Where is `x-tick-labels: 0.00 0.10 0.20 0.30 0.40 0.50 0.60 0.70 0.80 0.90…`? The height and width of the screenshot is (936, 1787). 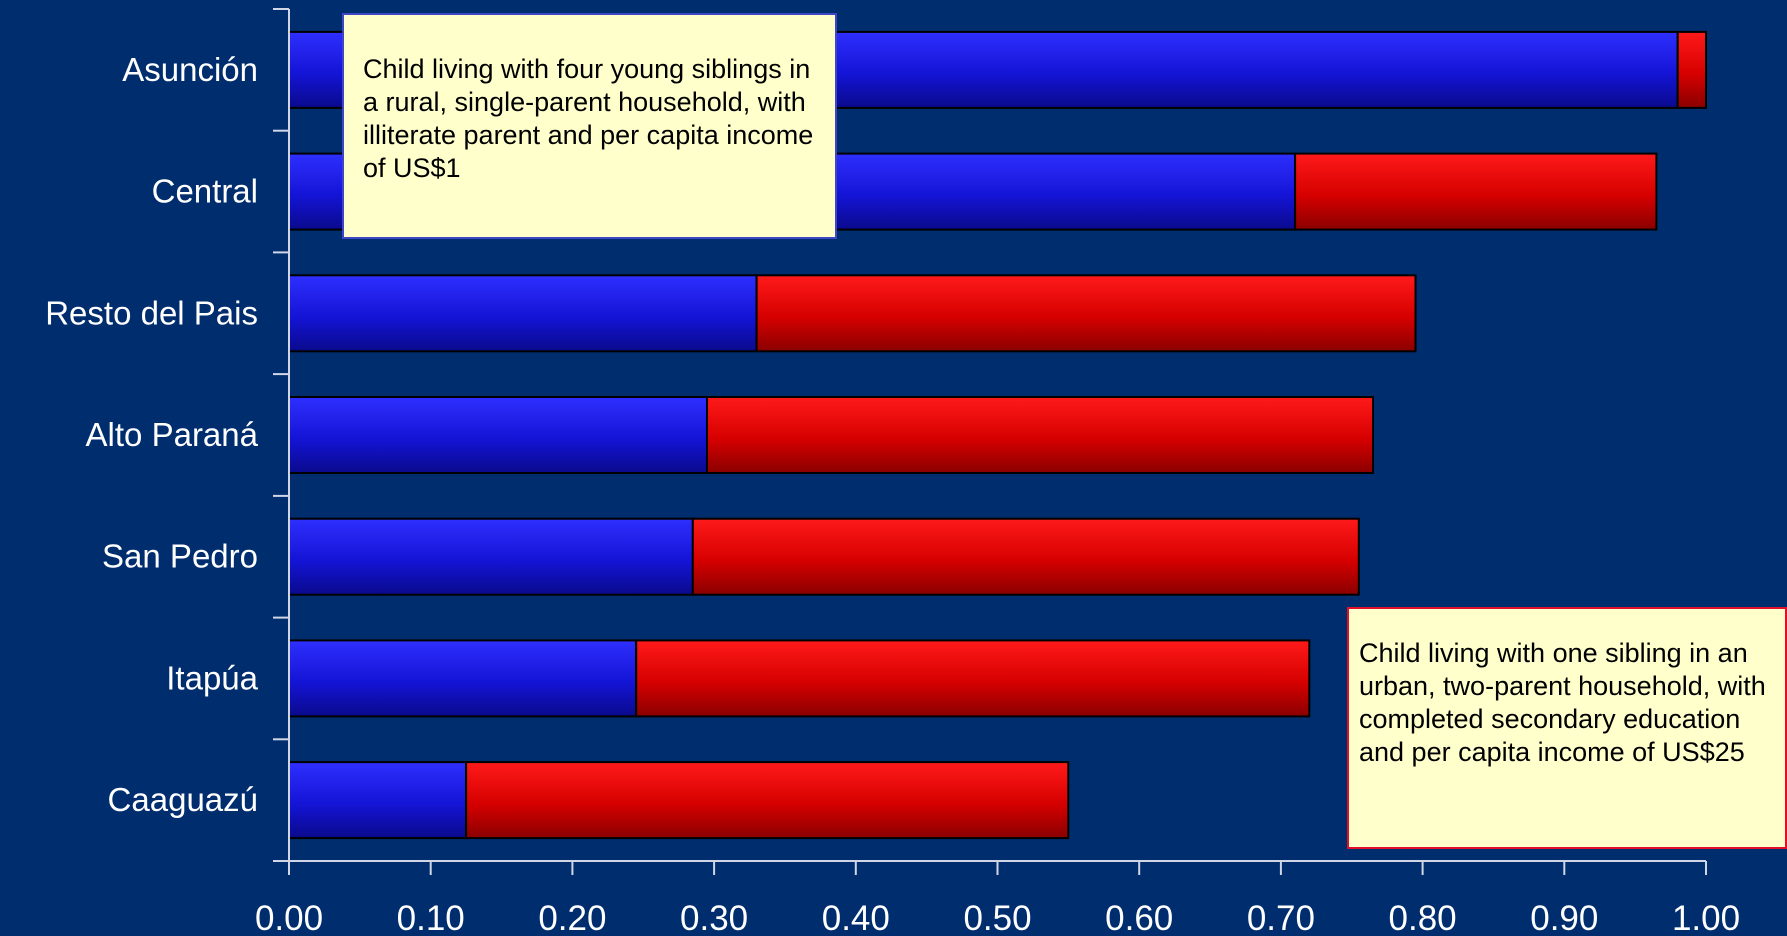
x-tick-labels: 0.00 0.10 0.20 0.30 0.40 0.50 0.60 0.70 0.80 0.90… is located at coordinates (997, 917).